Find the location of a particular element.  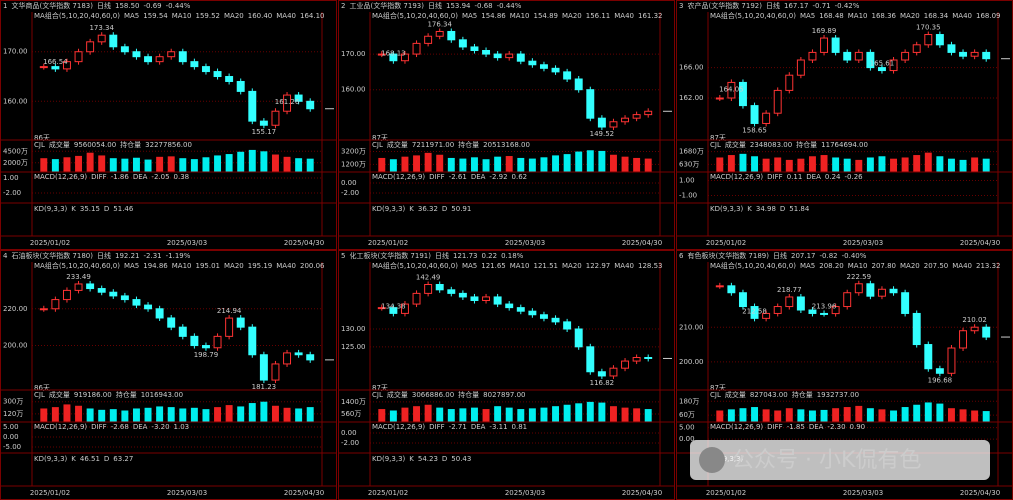

ma-label: MA组合(5,10,20,40,60,0) is located at coordinates (77, 265).